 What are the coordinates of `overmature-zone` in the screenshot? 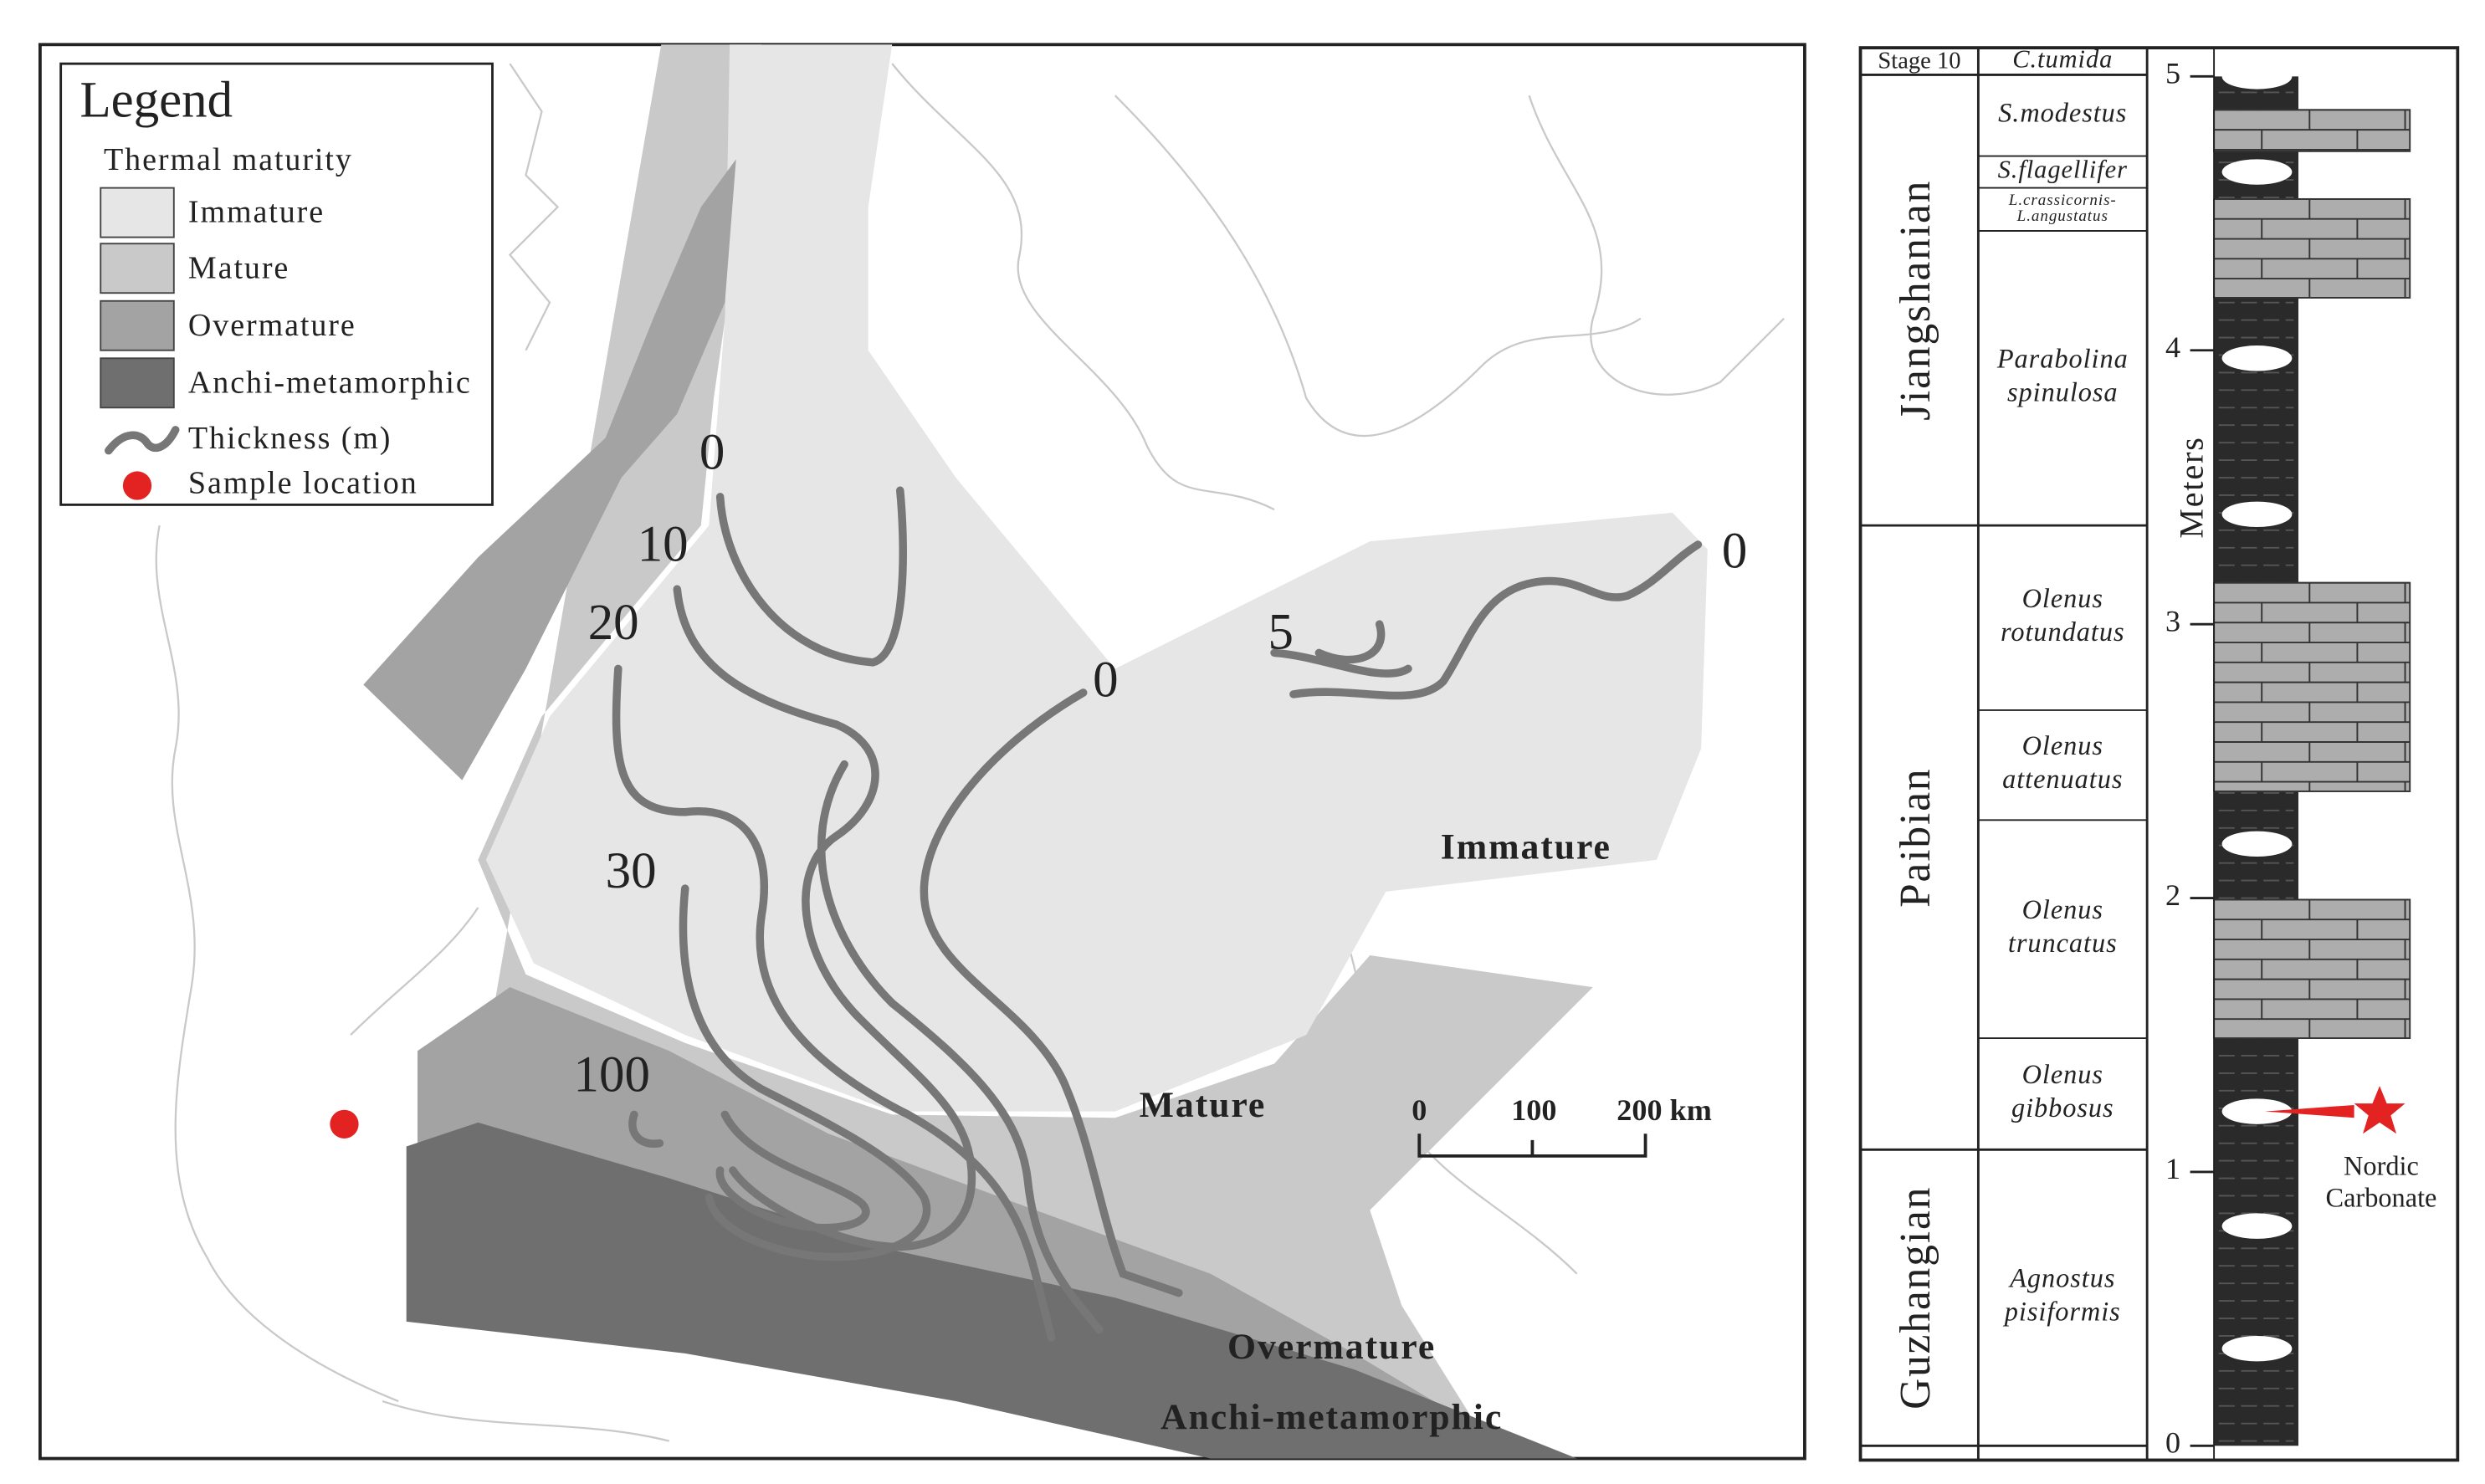 It's located at (549, 469).